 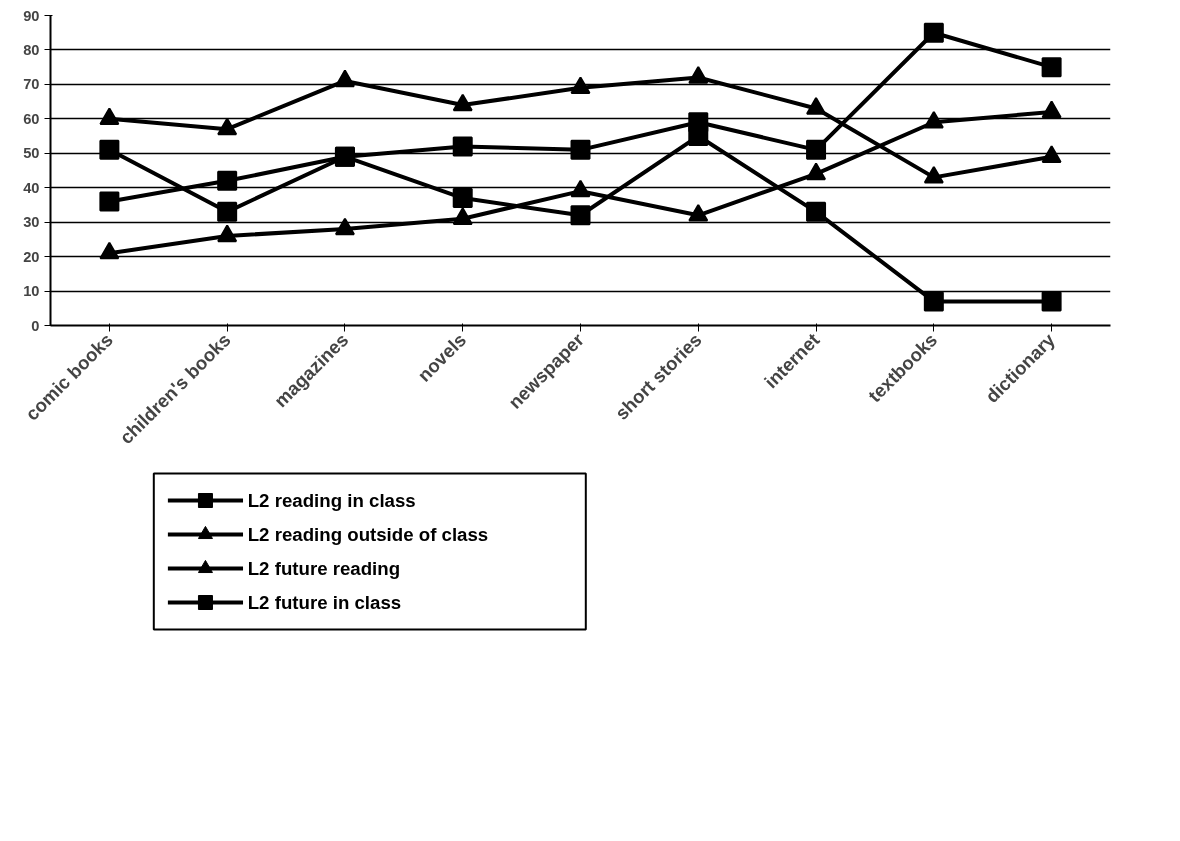 What do you see at coordinates (31, 84) in the screenshot?
I see `y-tick-label: 70` at bounding box center [31, 84].